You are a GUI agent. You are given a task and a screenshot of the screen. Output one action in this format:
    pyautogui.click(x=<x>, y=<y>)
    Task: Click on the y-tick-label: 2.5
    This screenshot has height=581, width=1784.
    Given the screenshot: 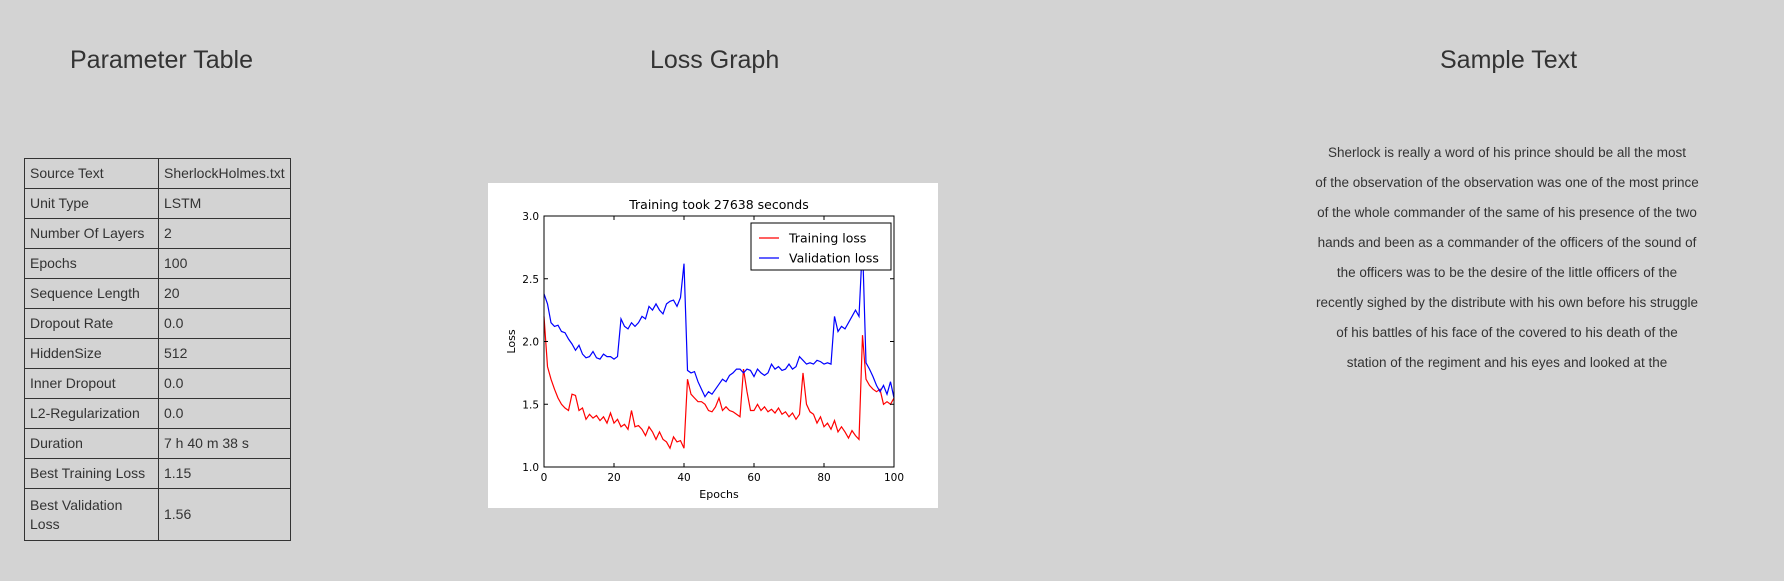 What is the action you would take?
    pyautogui.click(x=530, y=280)
    